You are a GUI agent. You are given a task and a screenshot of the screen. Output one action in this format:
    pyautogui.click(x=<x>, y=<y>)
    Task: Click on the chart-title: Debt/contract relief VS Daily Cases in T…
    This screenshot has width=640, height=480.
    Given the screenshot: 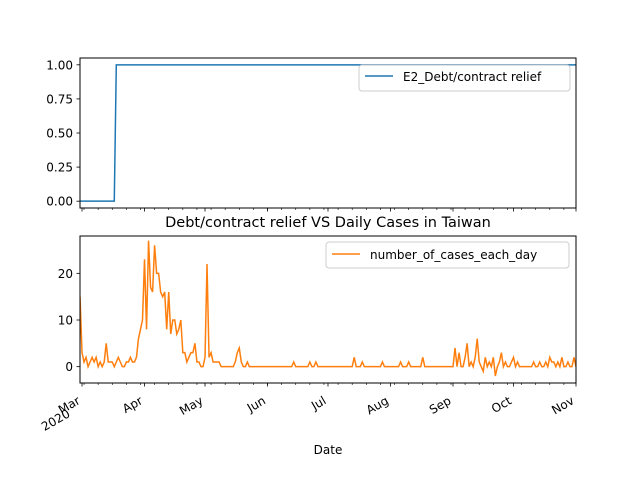 What is the action you would take?
    pyautogui.click(x=328, y=223)
    